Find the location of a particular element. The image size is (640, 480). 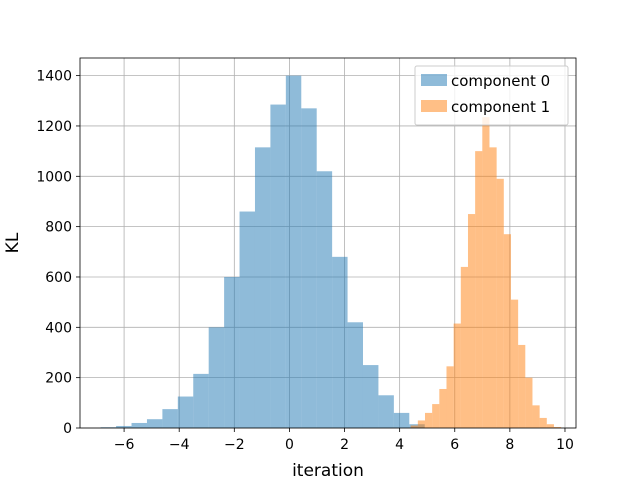

x-tick-label-7: 8 is located at coordinates (509, 445).